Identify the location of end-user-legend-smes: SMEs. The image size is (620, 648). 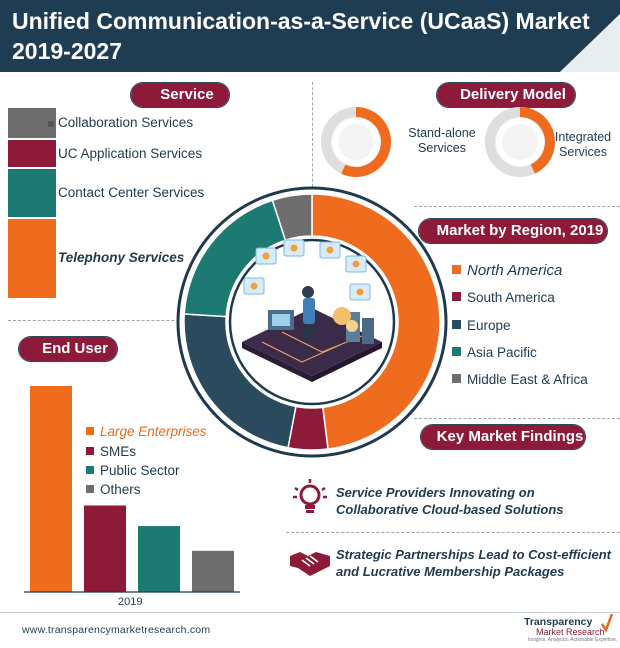
(111, 451).